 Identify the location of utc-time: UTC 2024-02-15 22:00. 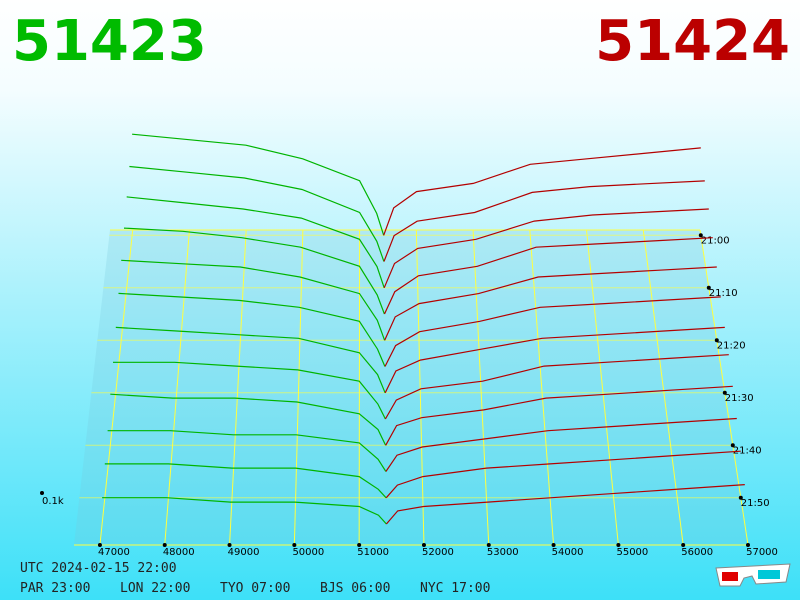
(98, 568).